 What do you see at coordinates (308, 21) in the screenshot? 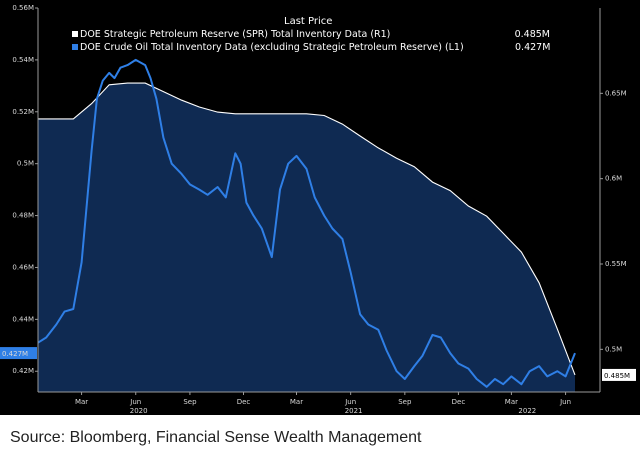
I see `legend-title: Last Price` at bounding box center [308, 21].